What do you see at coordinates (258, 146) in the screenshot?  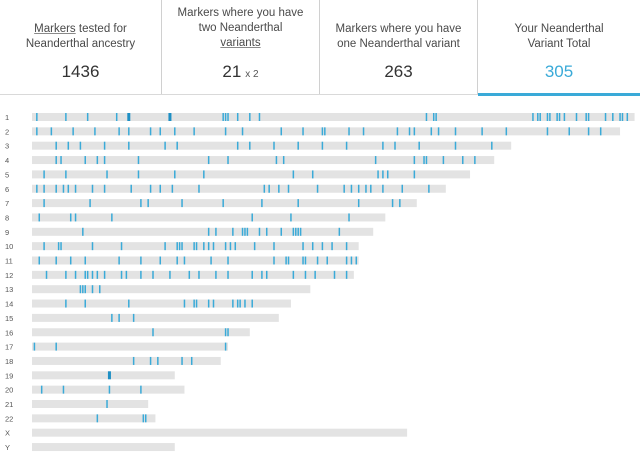 I see `chromosome-row: 3` at bounding box center [258, 146].